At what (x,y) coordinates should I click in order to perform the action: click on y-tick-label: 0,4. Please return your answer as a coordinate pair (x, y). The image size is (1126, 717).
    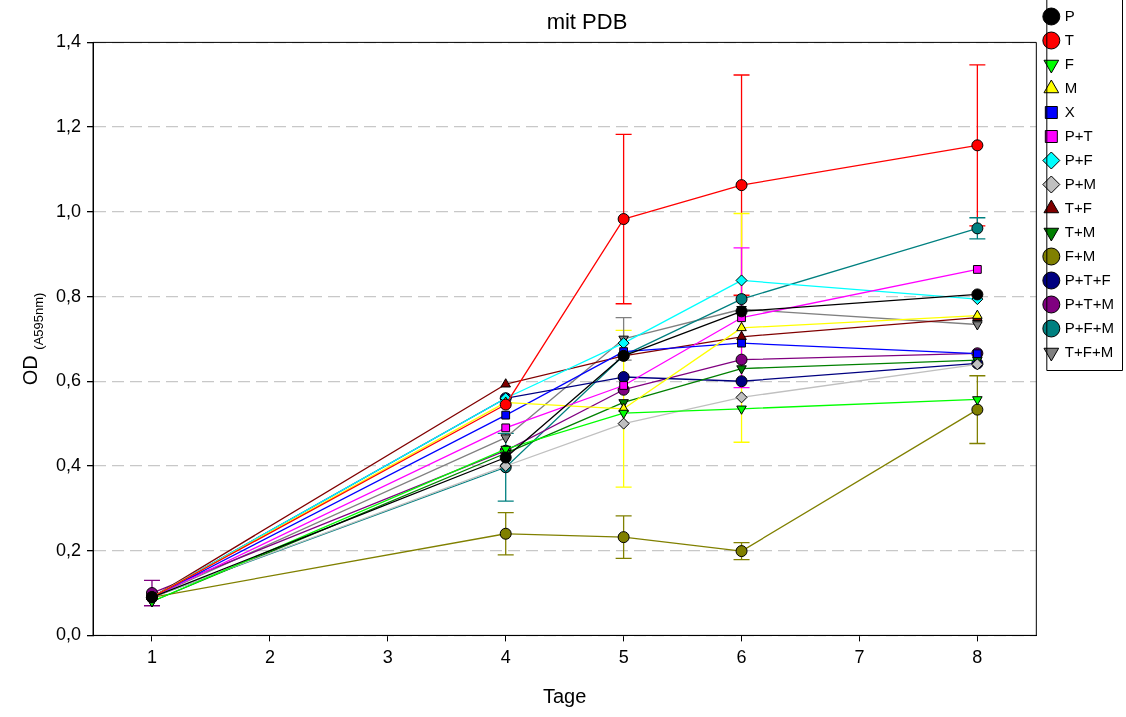
    Looking at the image, I should click on (68, 464).